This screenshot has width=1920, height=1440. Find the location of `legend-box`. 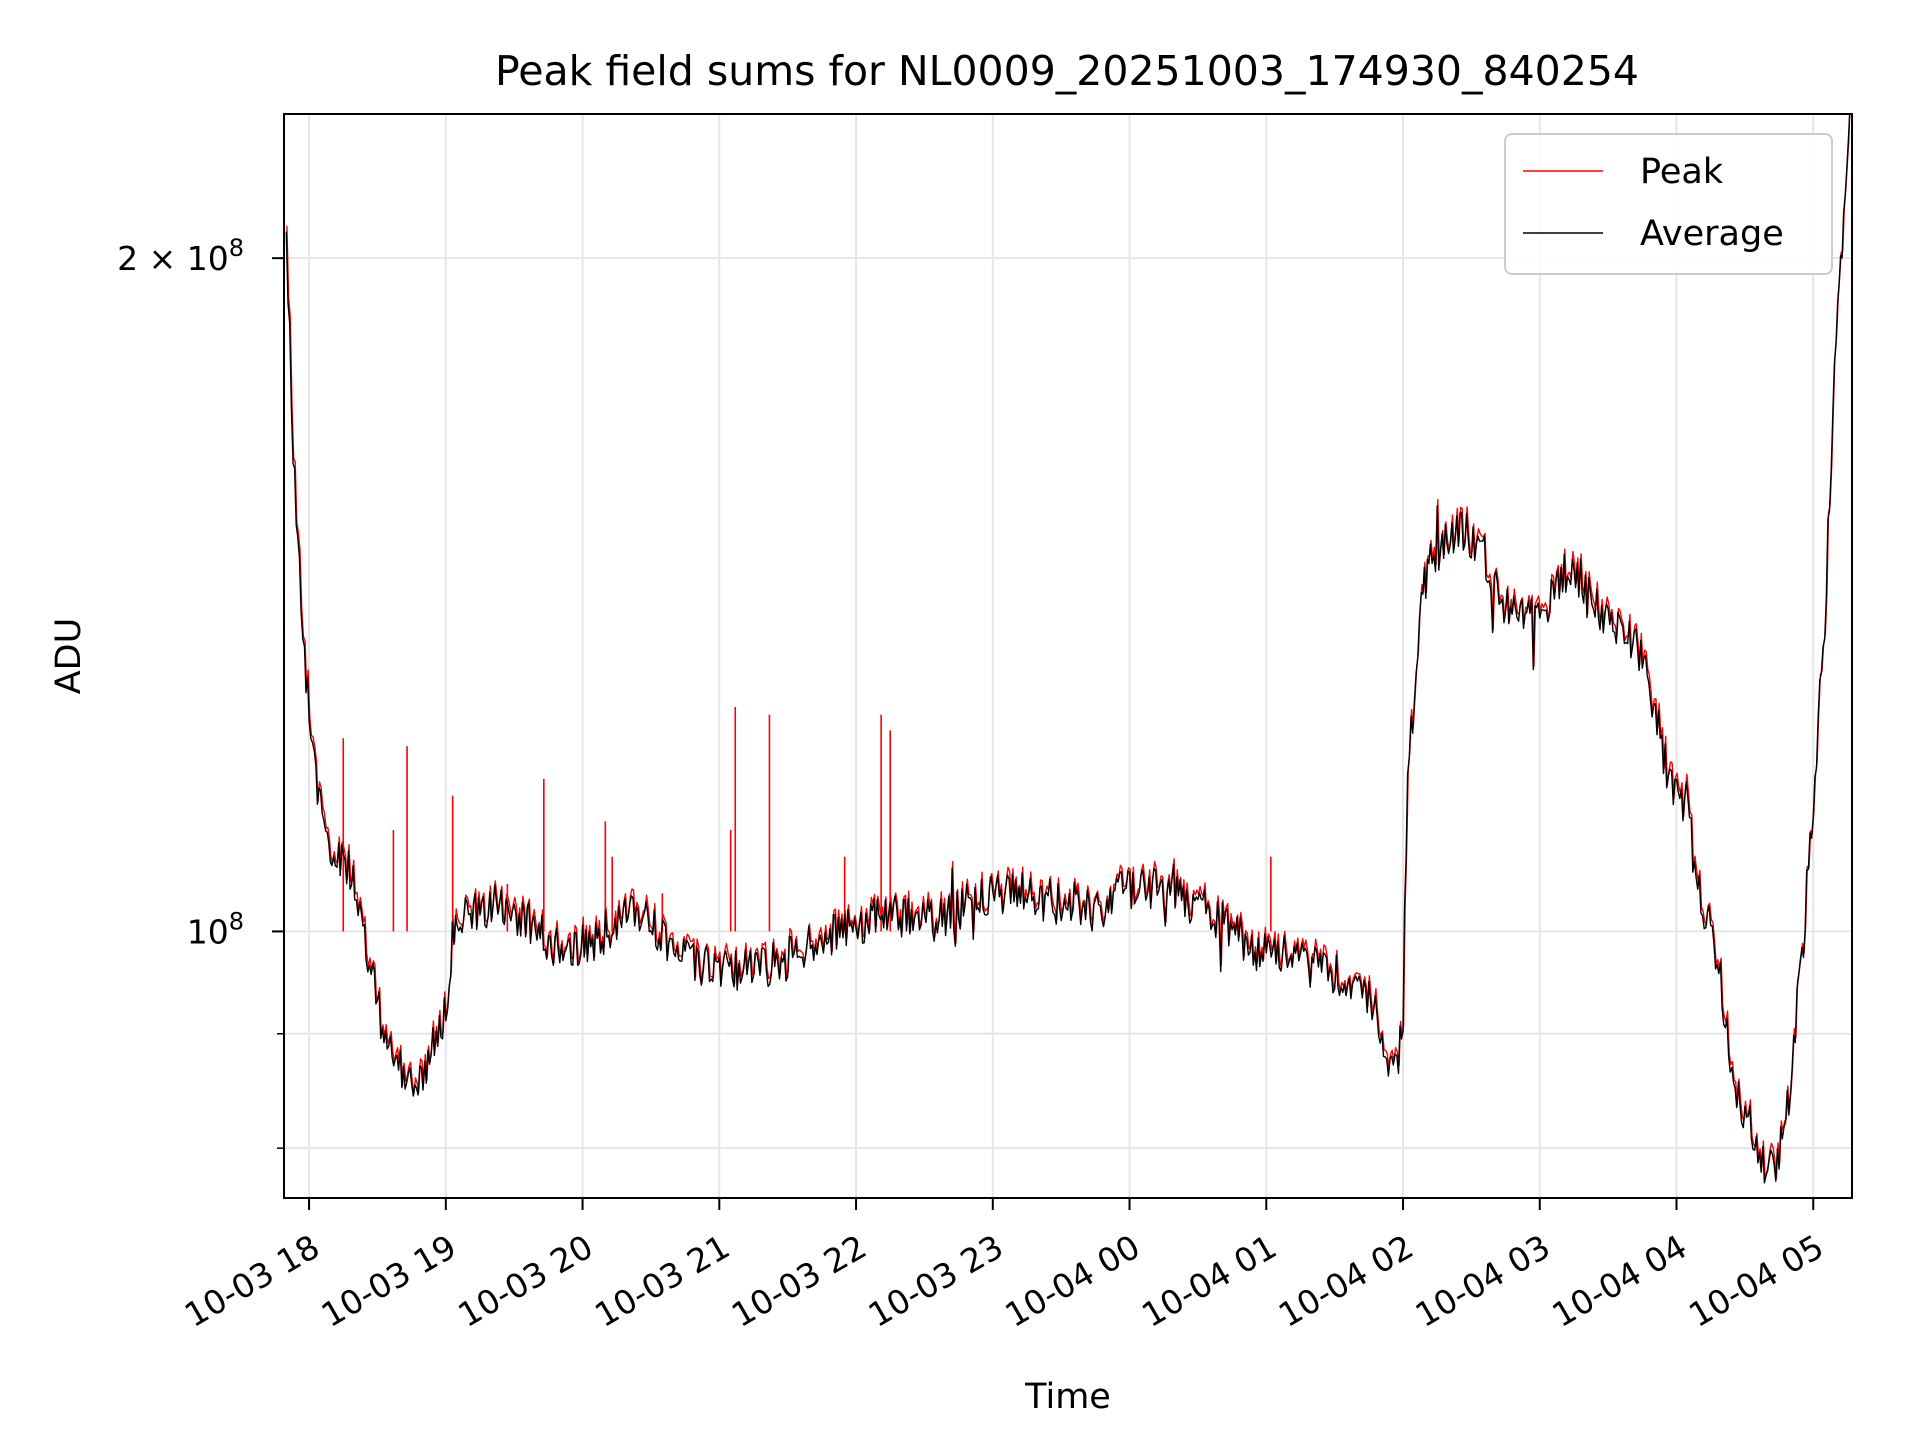

legend-box is located at coordinates (1668, 204).